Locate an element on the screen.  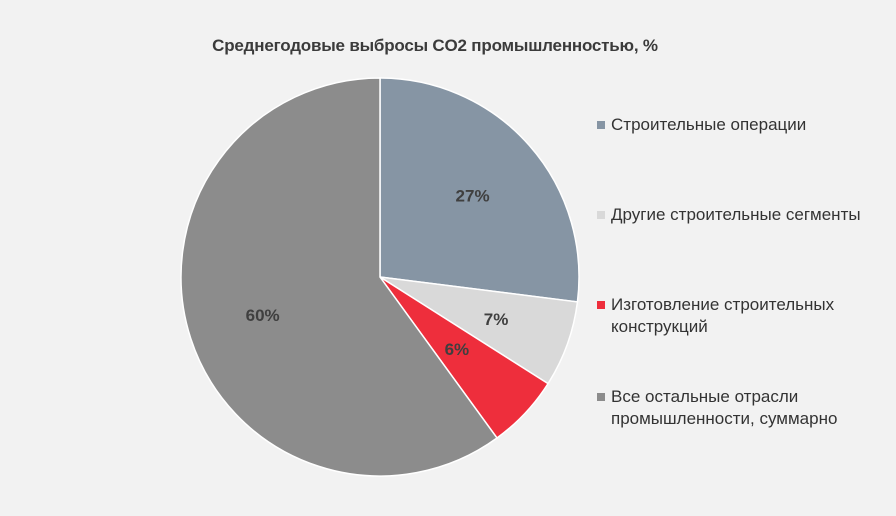
legend-label-structures-manufacturing: Изготовление строительных конструкций is located at coordinates (723, 315).